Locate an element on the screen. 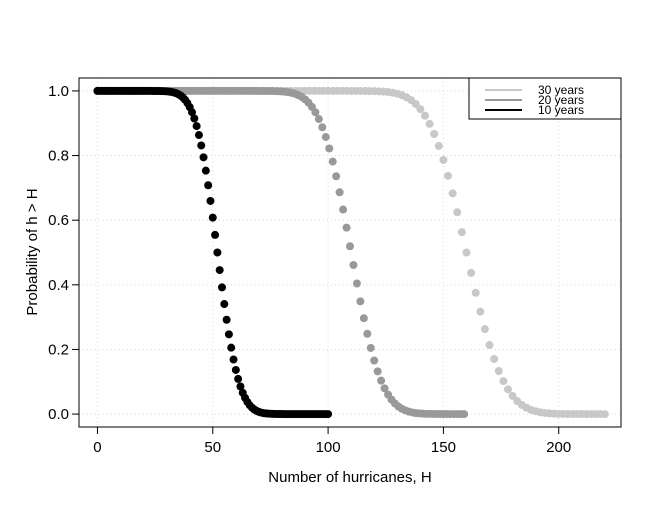 Image resolution: width=661 pixels, height=526 pixels. x-tick-label: 50 is located at coordinates (212, 447).